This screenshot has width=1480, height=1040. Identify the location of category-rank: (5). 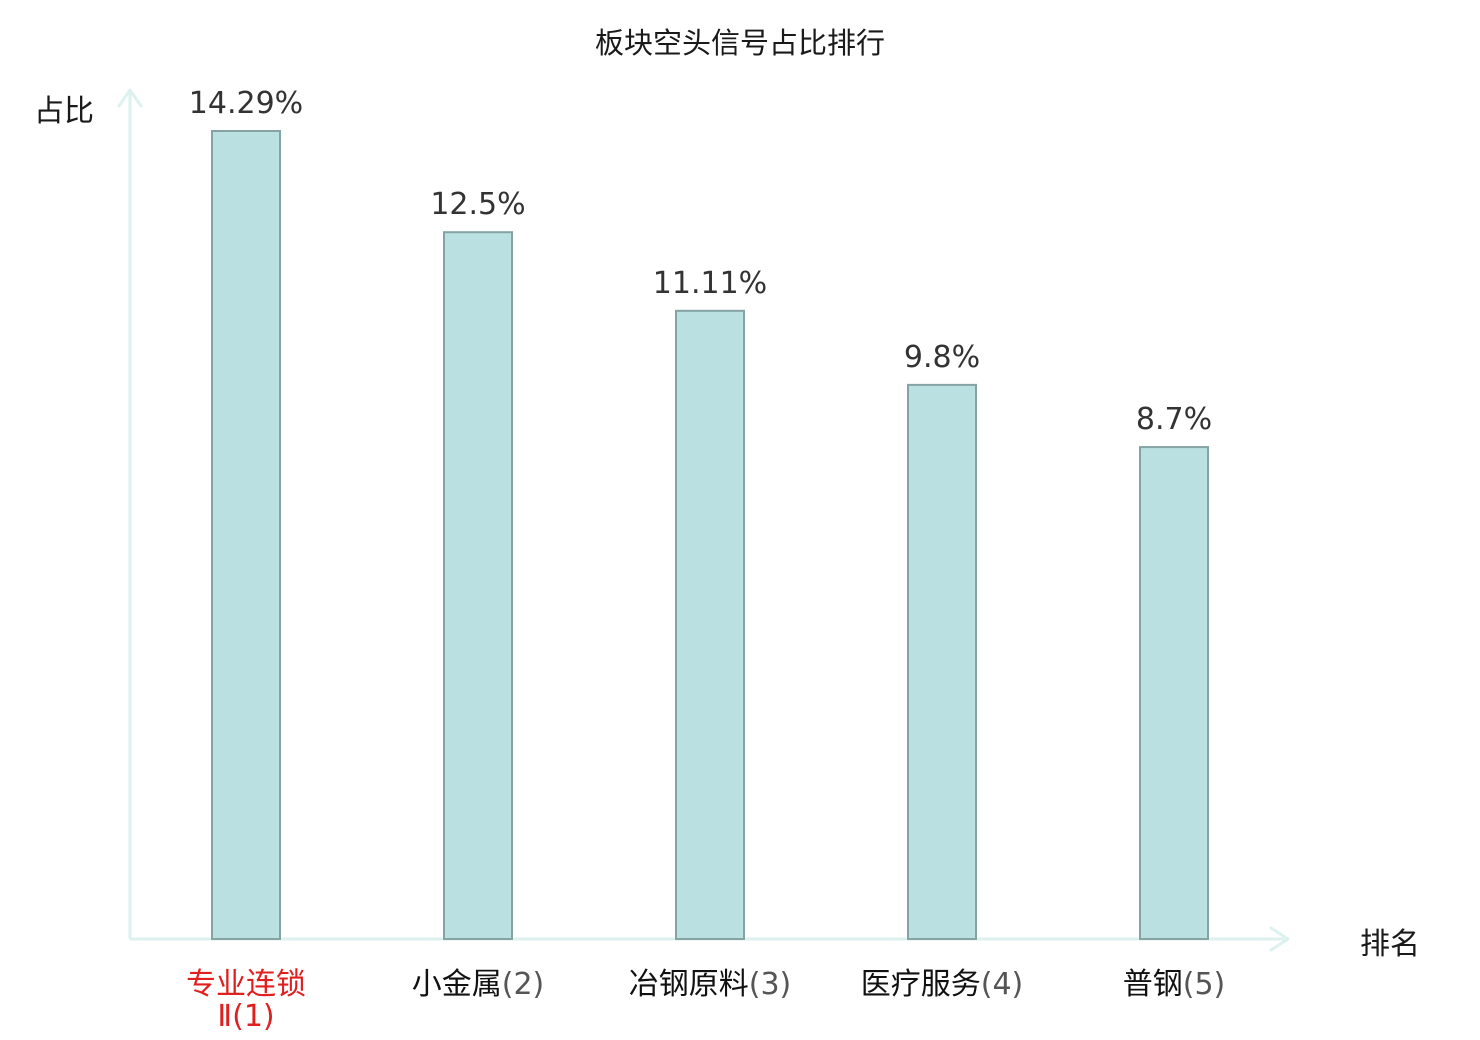
(1204, 984).